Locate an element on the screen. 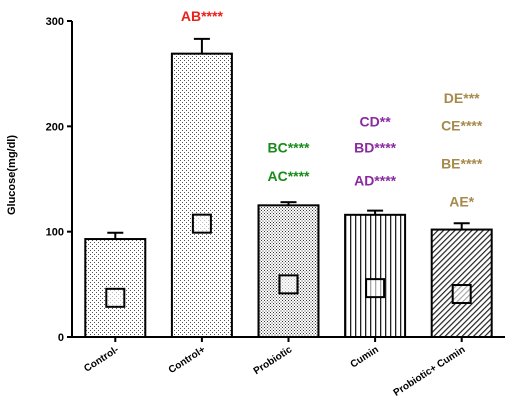  significance-label: BC**** is located at coordinates (288, 148).